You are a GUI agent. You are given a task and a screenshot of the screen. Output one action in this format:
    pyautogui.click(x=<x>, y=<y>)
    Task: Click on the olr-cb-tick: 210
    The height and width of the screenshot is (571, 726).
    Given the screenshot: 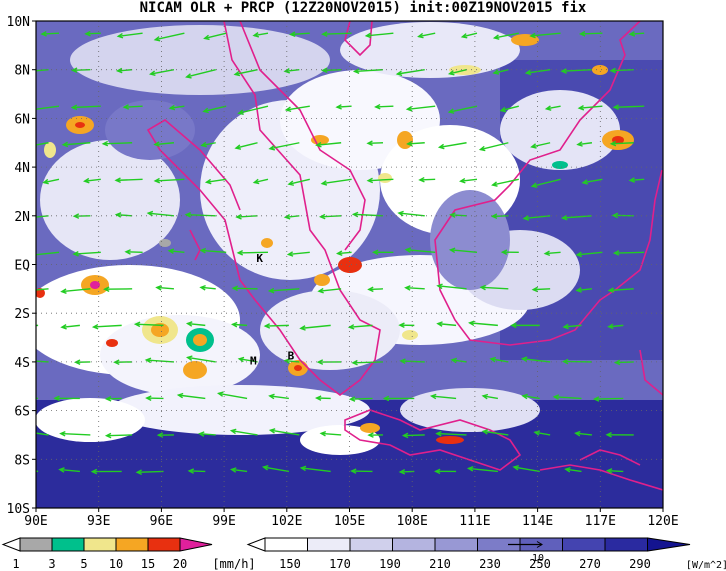 What is the action you would take?
    pyautogui.click(x=440, y=564)
    